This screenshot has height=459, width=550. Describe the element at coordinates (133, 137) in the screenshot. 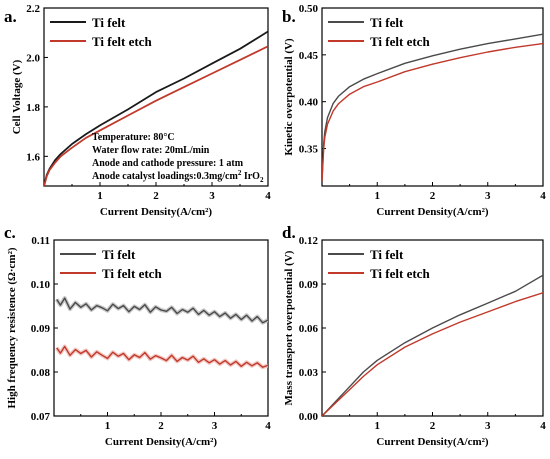

I see `annotation-line: Temperature: 80°C` at that location.